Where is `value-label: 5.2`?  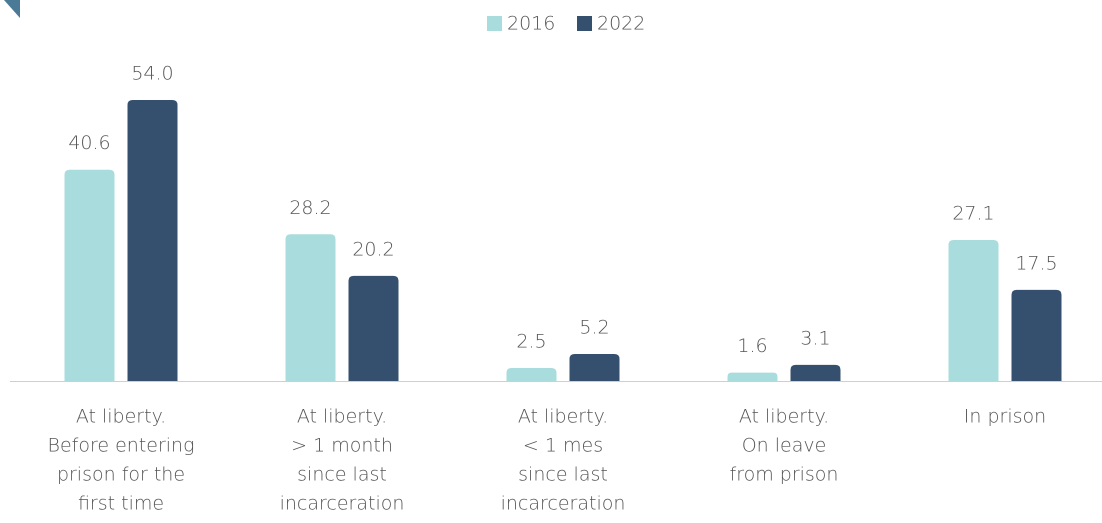
value-label: 5.2 is located at coordinates (594, 327).